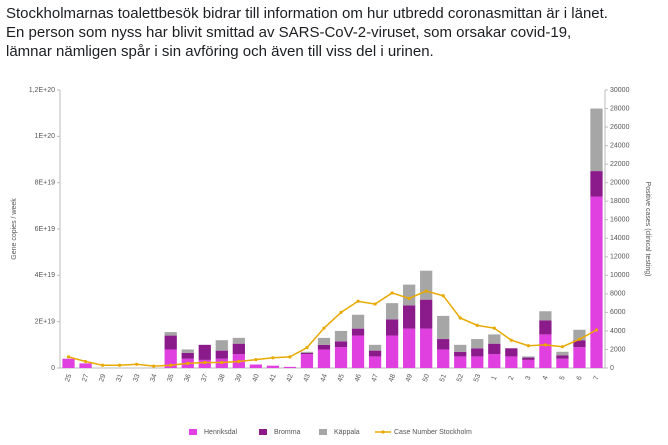 This screenshot has width=668, height=445. I want to click on y2-axis-label: Positive cases (clinical testing), so click(647, 229).